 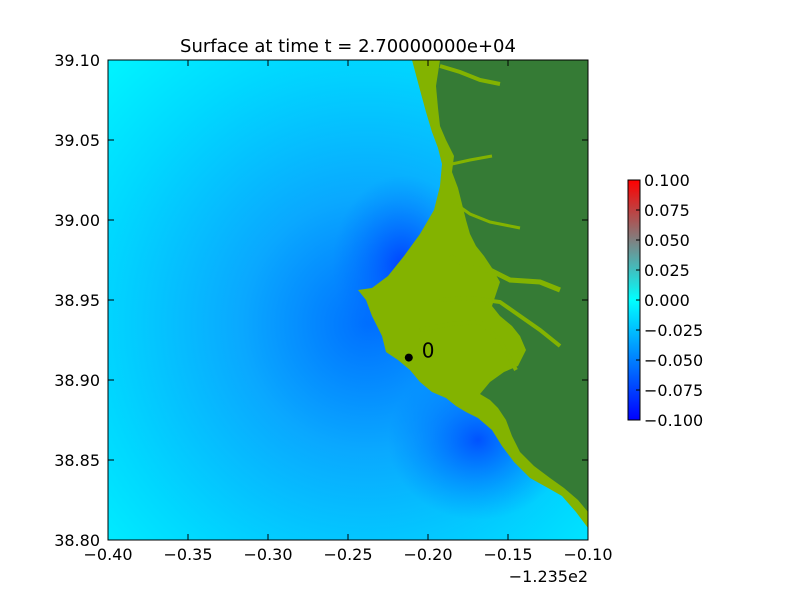 I want to click on land-inland, so click(x=512, y=286).